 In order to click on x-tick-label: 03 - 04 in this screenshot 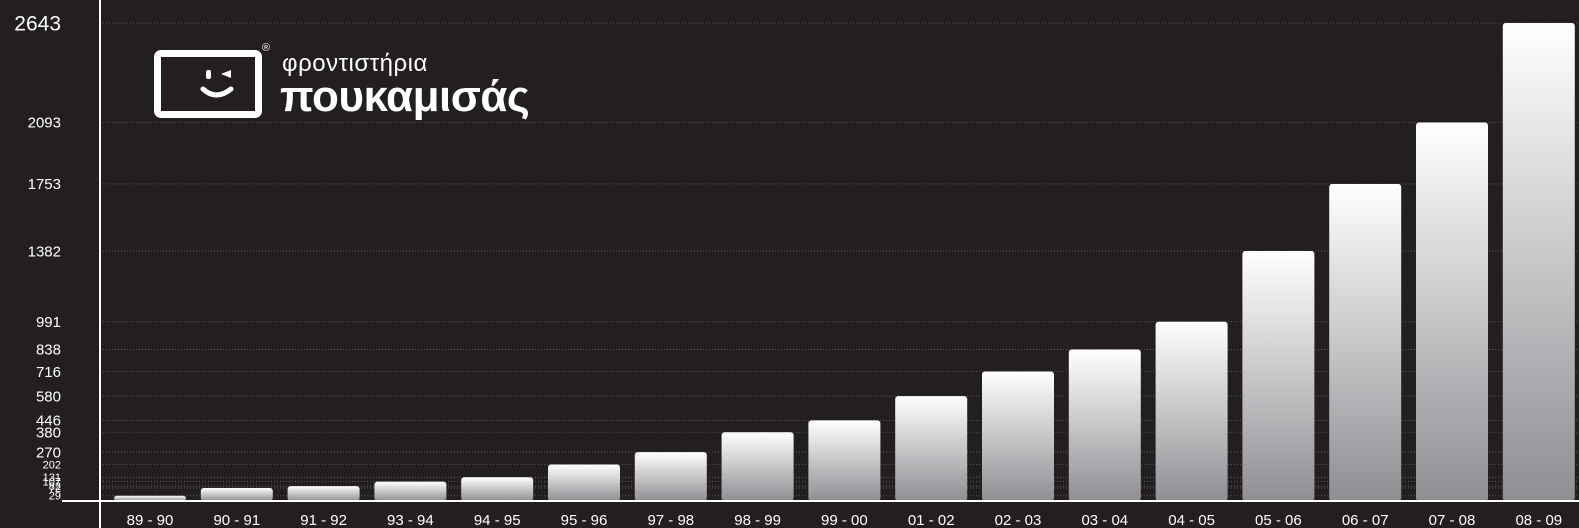, I will do `click(1104, 520)`.